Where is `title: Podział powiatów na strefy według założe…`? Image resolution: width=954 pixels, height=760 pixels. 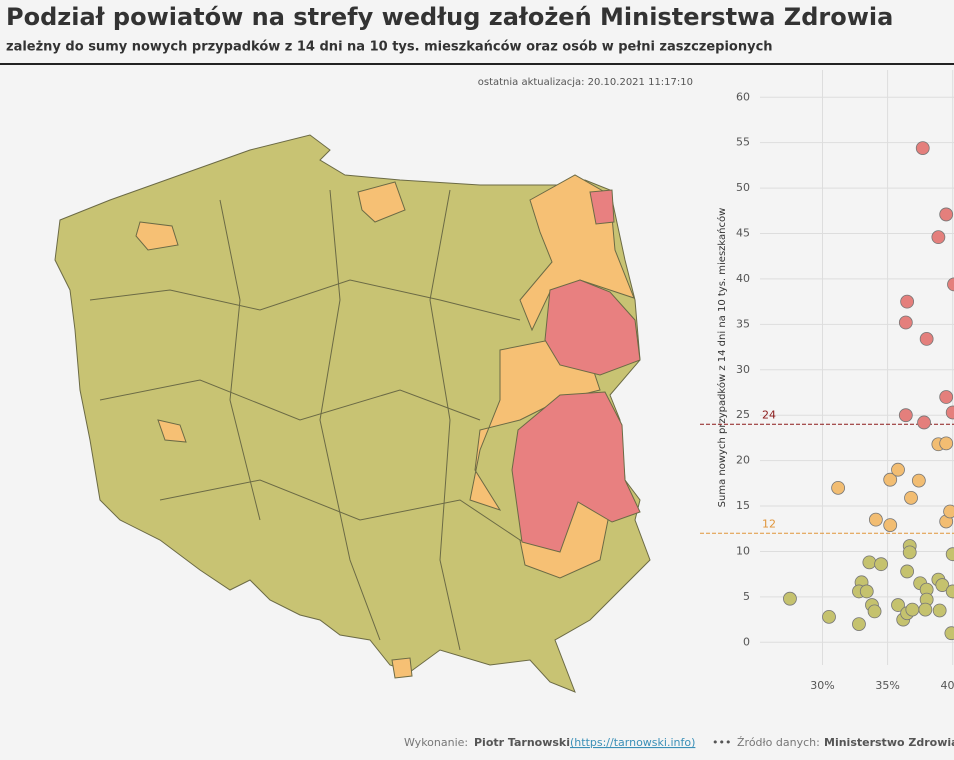
title: Podział powiatów na strefy według założe… is located at coordinates (449, 17).